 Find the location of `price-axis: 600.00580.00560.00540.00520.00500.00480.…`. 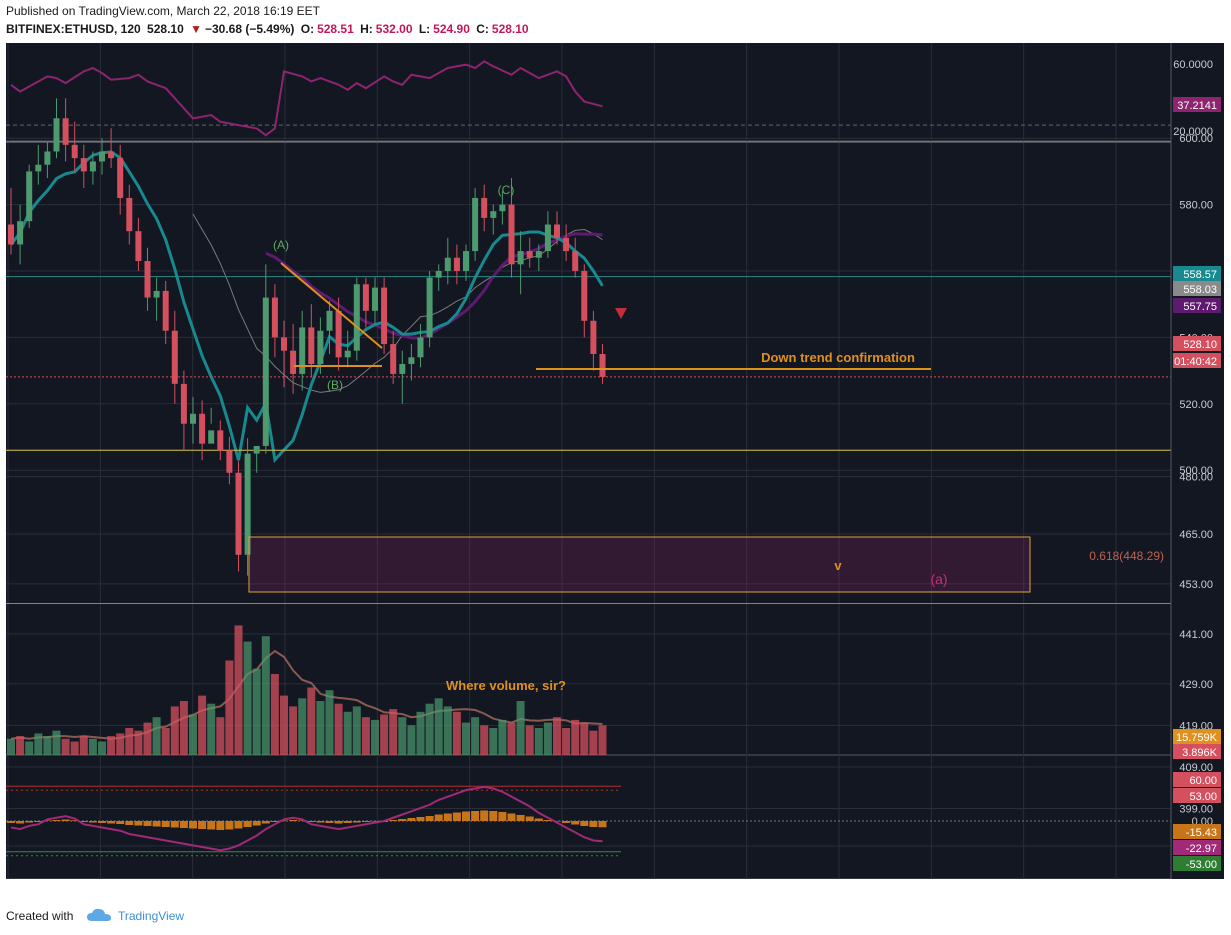

price-axis: 600.00580.00560.00540.00520.00500.00480.… is located at coordinates (1197, 461).